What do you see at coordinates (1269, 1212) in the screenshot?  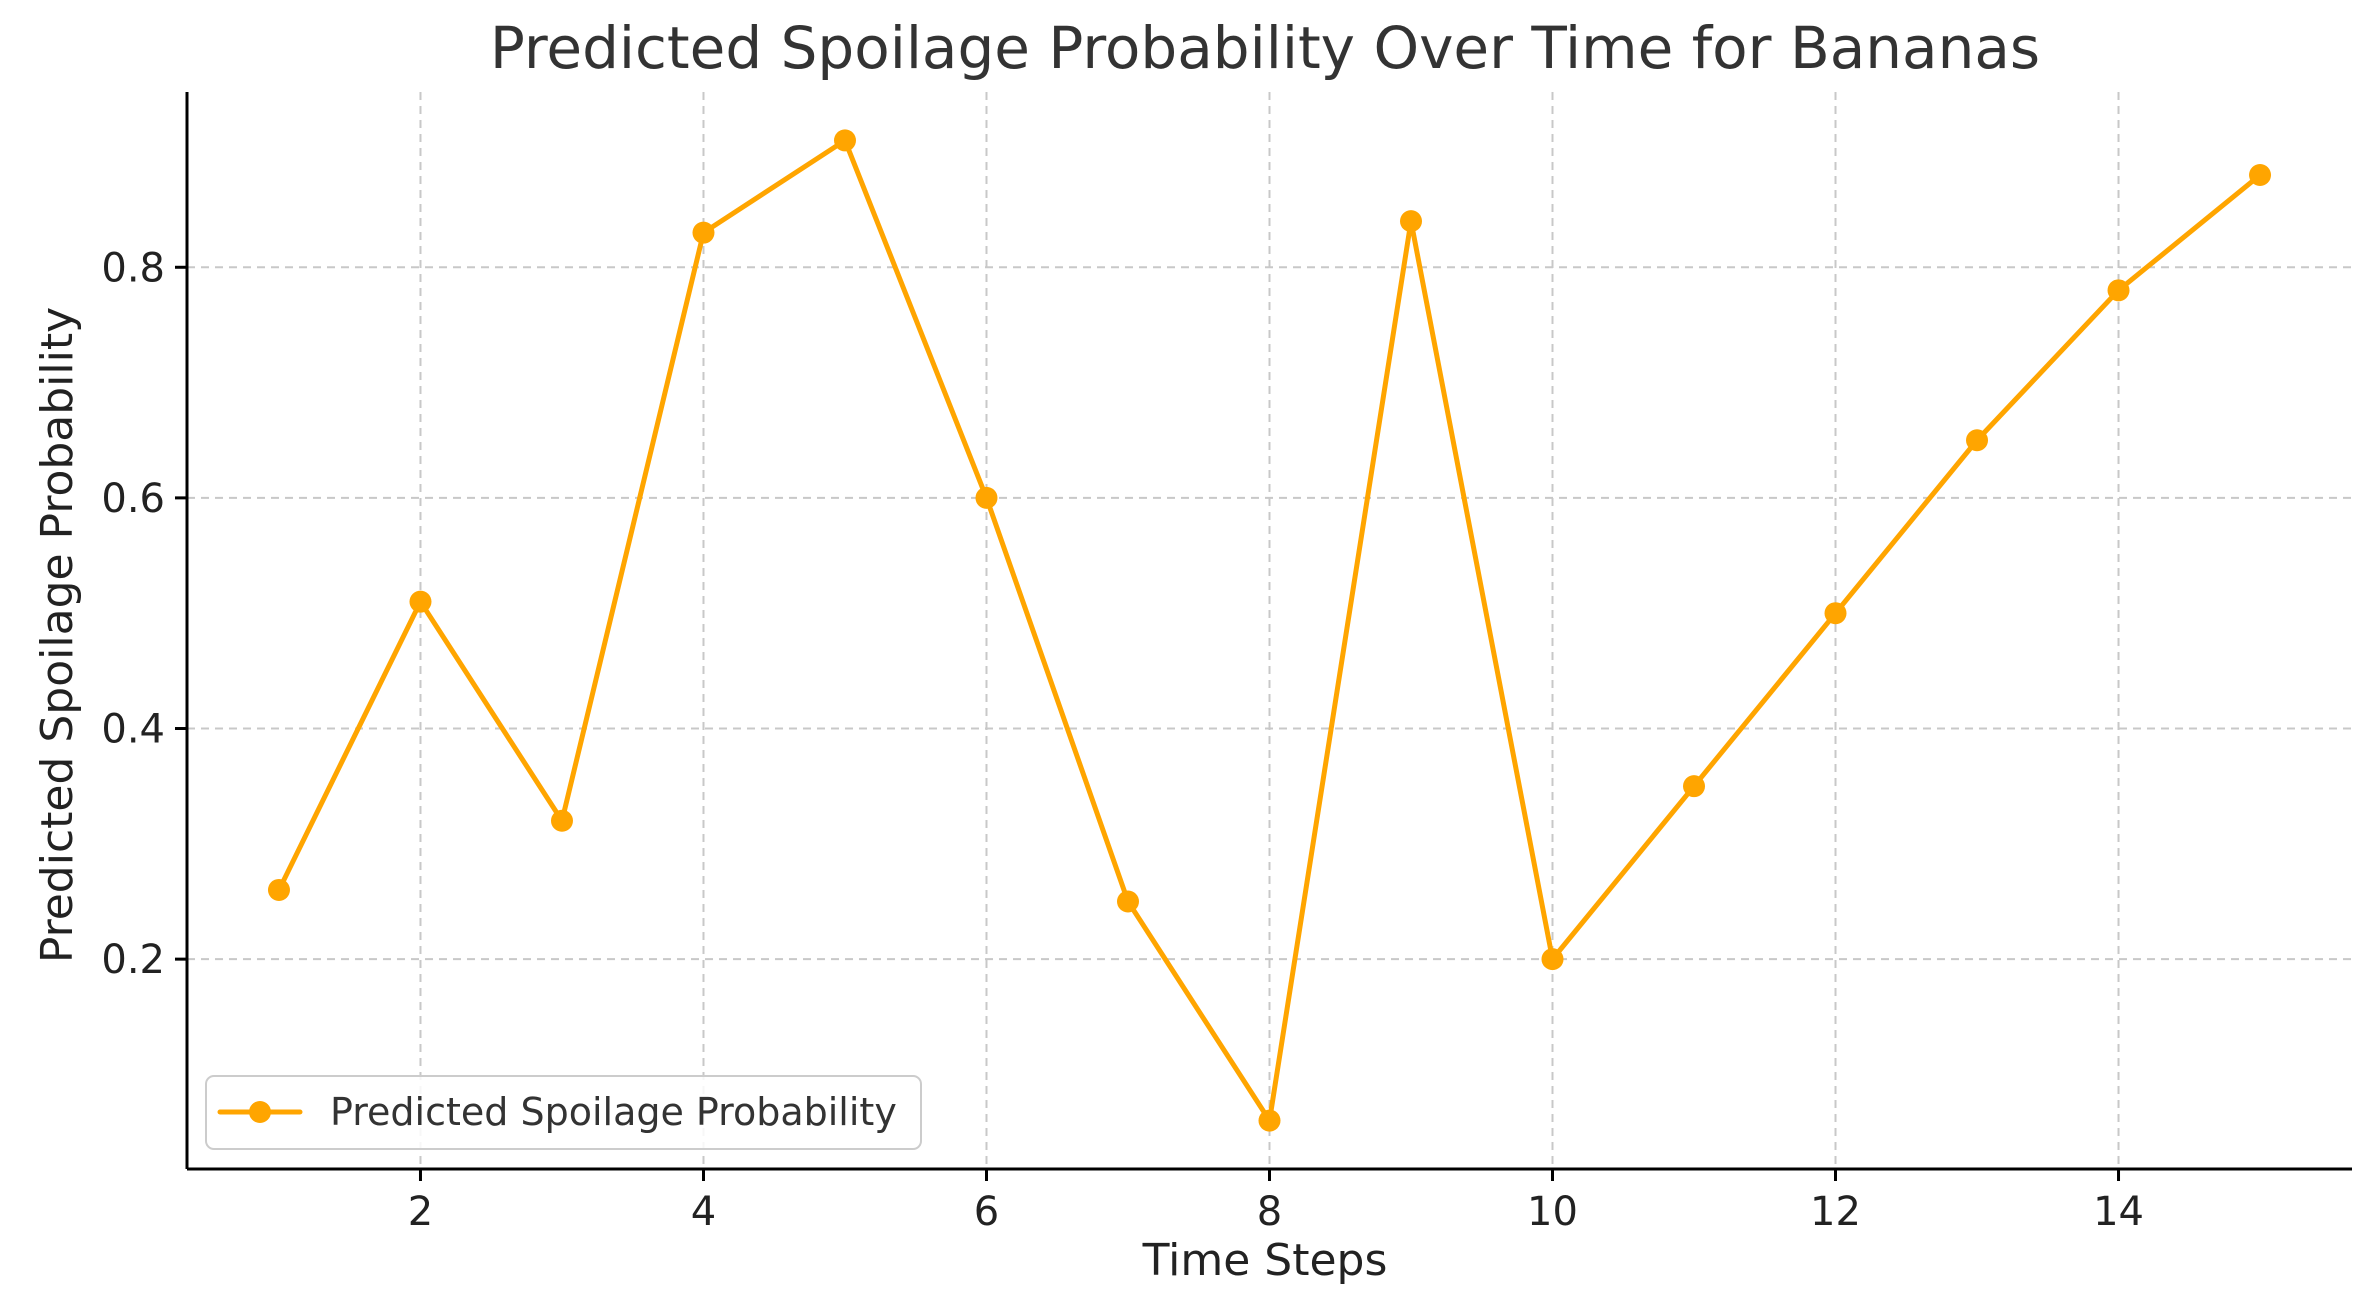 I see `x-tick-label: 8` at bounding box center [1269, 1212].